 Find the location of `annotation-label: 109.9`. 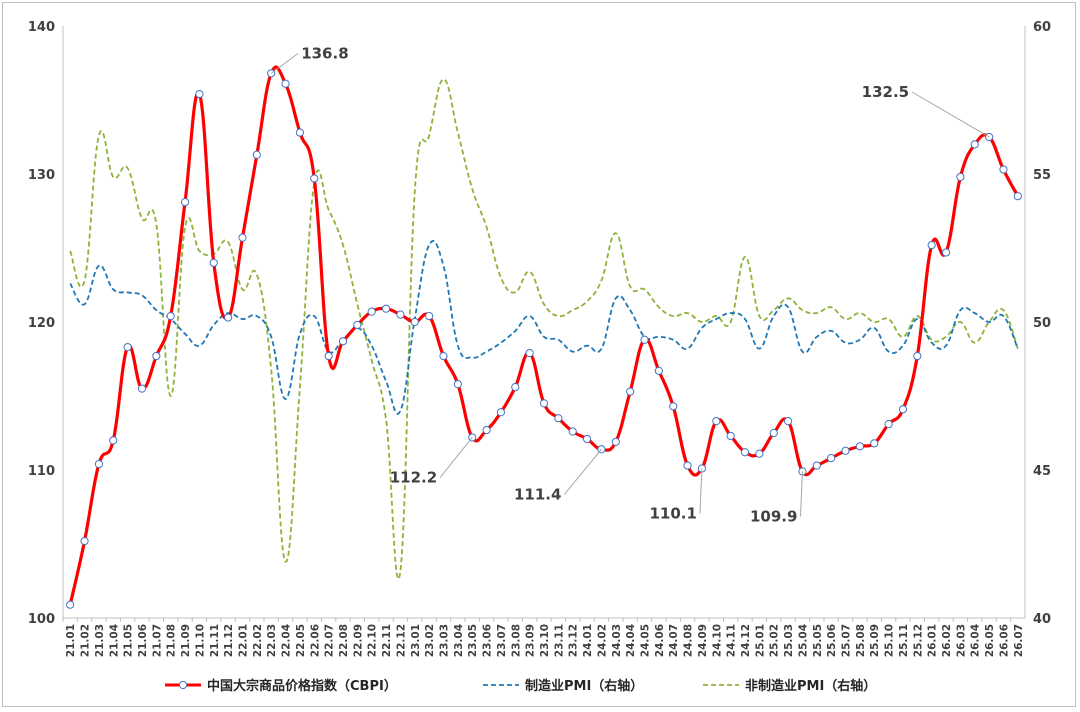

annotation-label: 109.9 is located at coordinates (773, 516).